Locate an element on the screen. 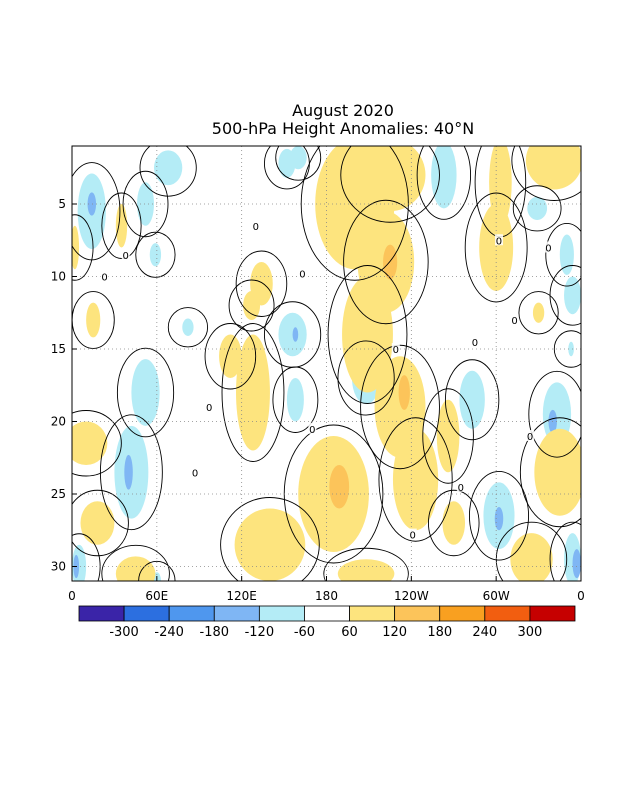 The image size is (618, 800). x-tick-label-3: 180 is located at coordinates (326, 596).